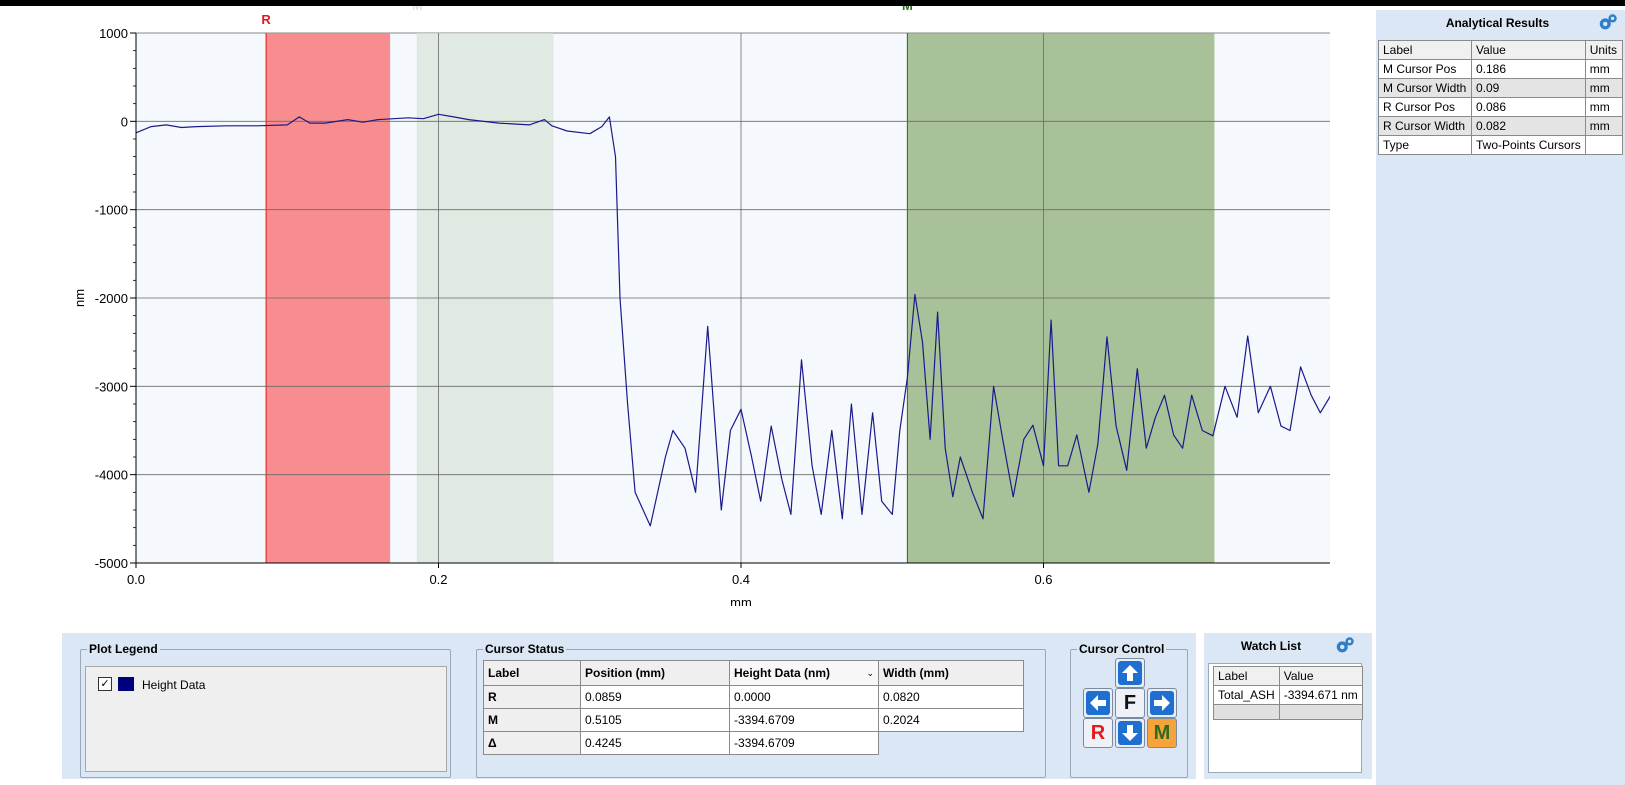 The image size is (1625, 785). Describe the element at coordinates (126, 684) in the screenshot. I see `legend-swatch` at that location.